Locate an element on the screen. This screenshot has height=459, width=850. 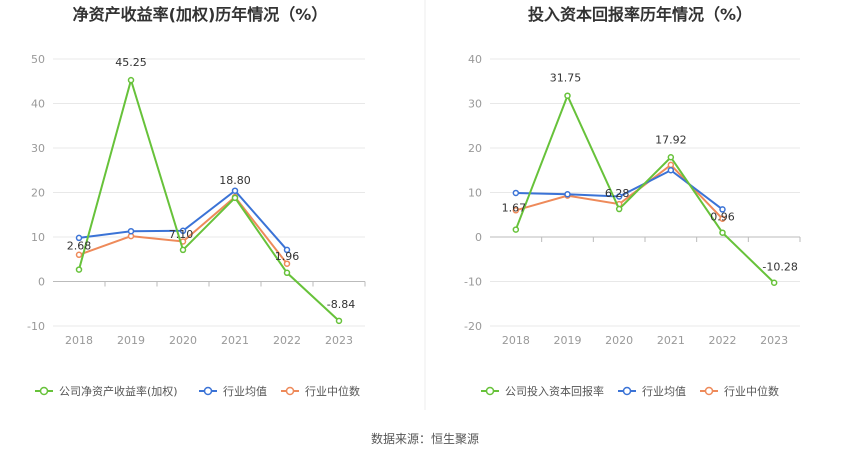
y-tick-label: -20 is located at coordinates (473, 326).